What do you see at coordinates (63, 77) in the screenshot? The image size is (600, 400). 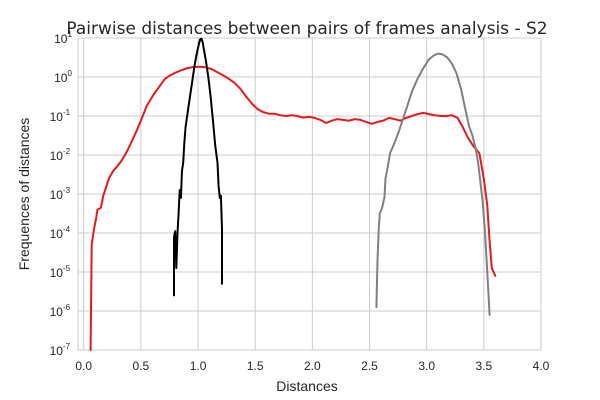 I see `y-tick-label: 10⁰` at bounding box center [63, 77].